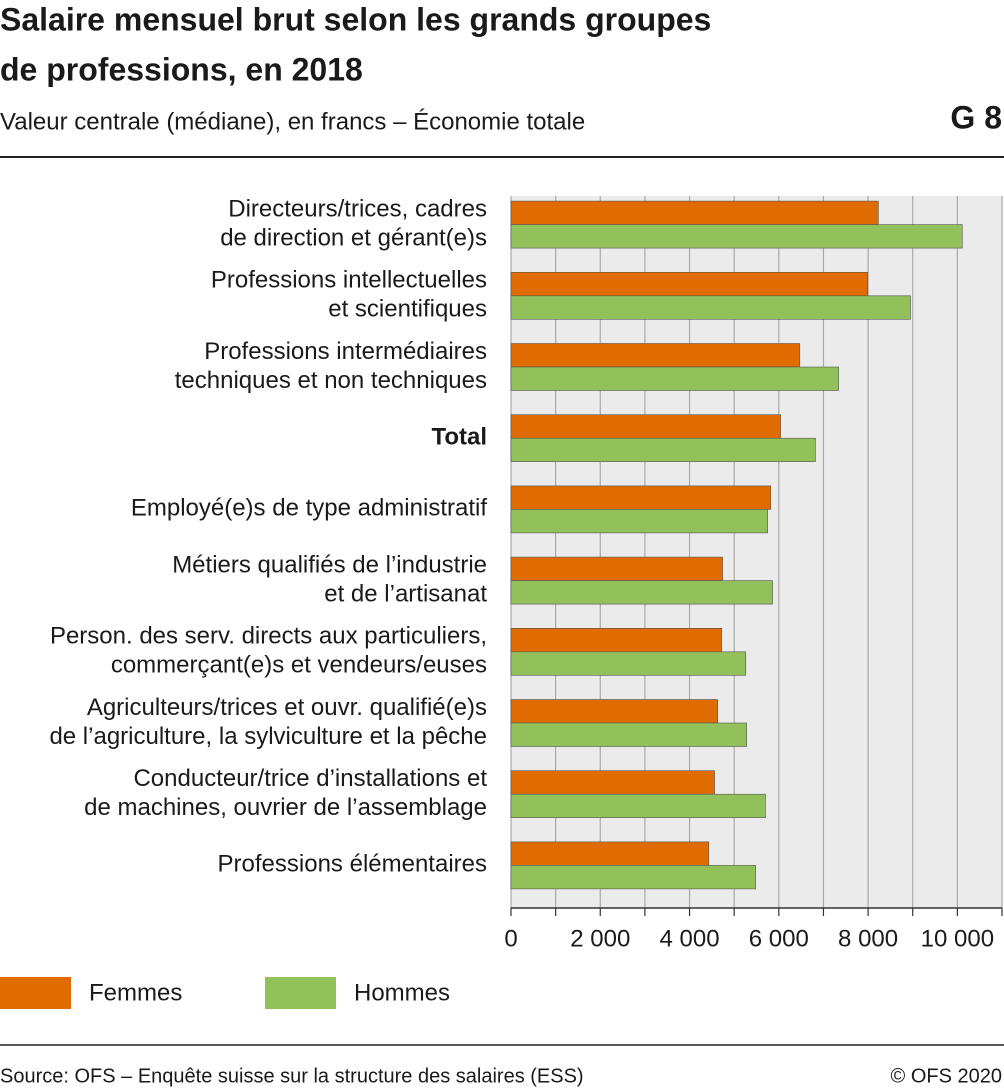 This screenshot has height=1091, width=1004. What do you see at coordinates (329, 564) in the screenshot?
I see `category-label: Métiers qualifiés de l’industrie` at bounding box center [329, 564].